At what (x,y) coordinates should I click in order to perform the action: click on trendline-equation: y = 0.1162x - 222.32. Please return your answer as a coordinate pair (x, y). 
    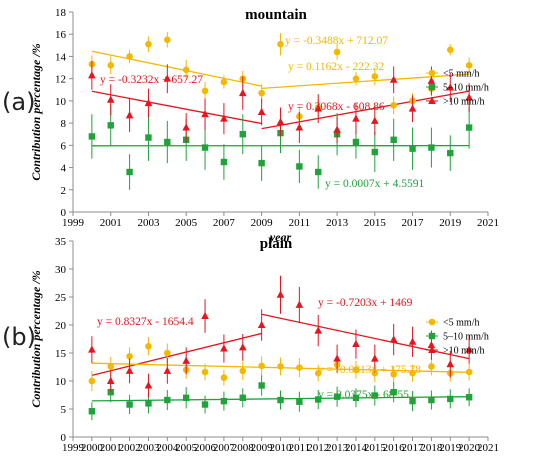
    Looking at the image, I should click on (336, 67).